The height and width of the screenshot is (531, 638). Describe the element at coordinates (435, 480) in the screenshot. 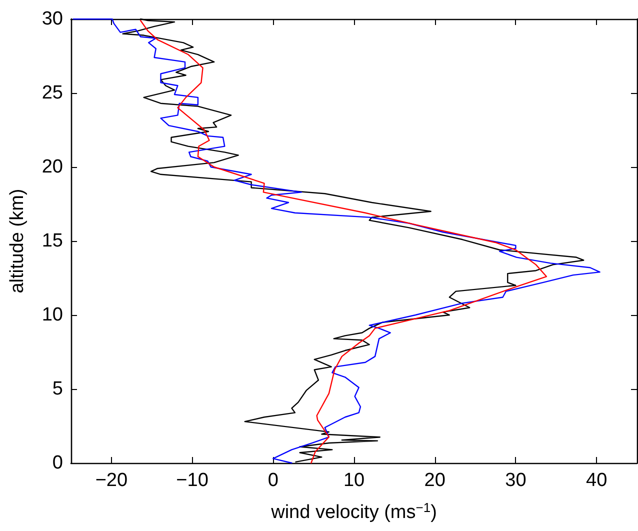

I see `x-tick-label: 20` at that location.